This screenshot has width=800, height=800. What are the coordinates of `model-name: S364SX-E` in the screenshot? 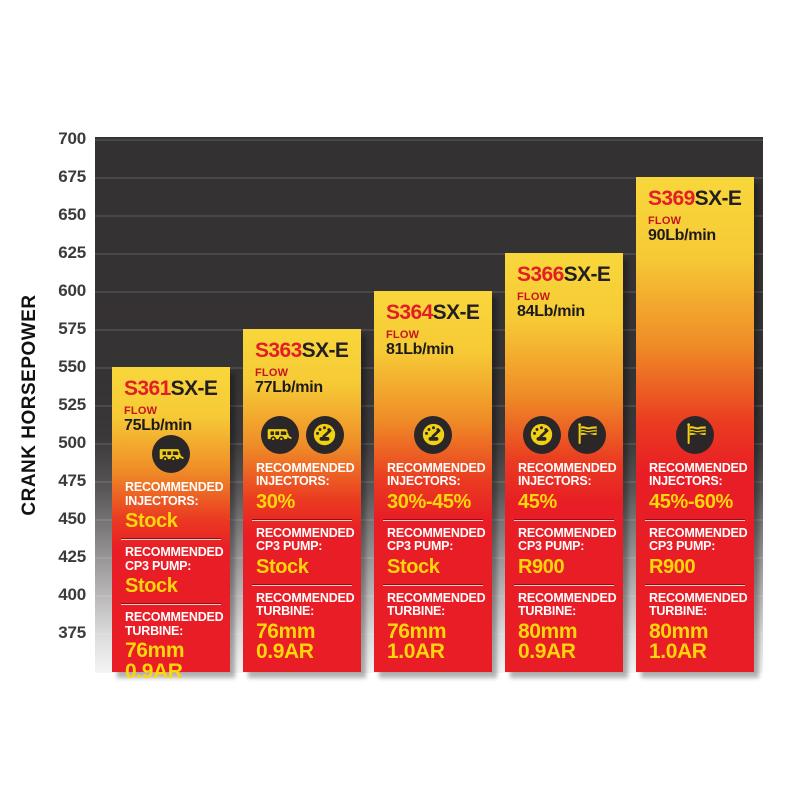 It's located at (434, 312).